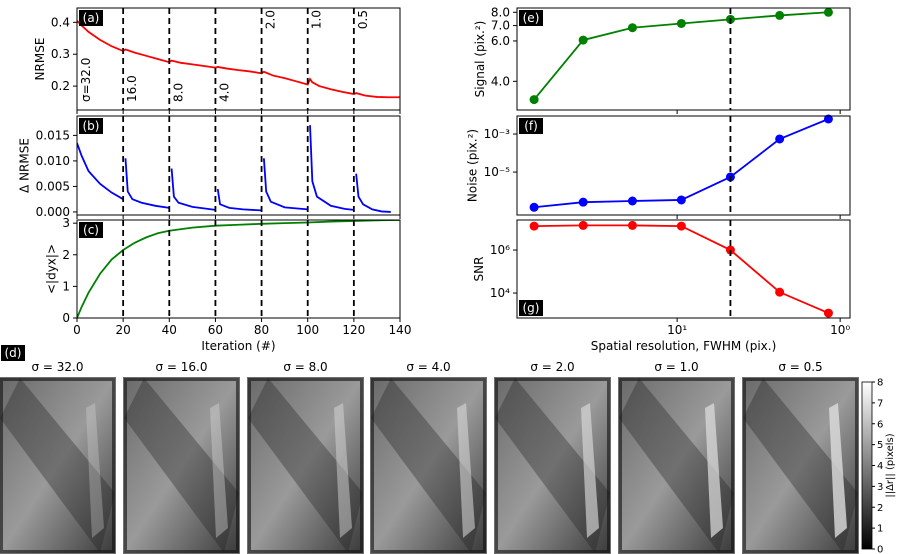 The height and width of the screenshot is (554, 899). I want to click on x-tick-label: 20, so click(123, 330).